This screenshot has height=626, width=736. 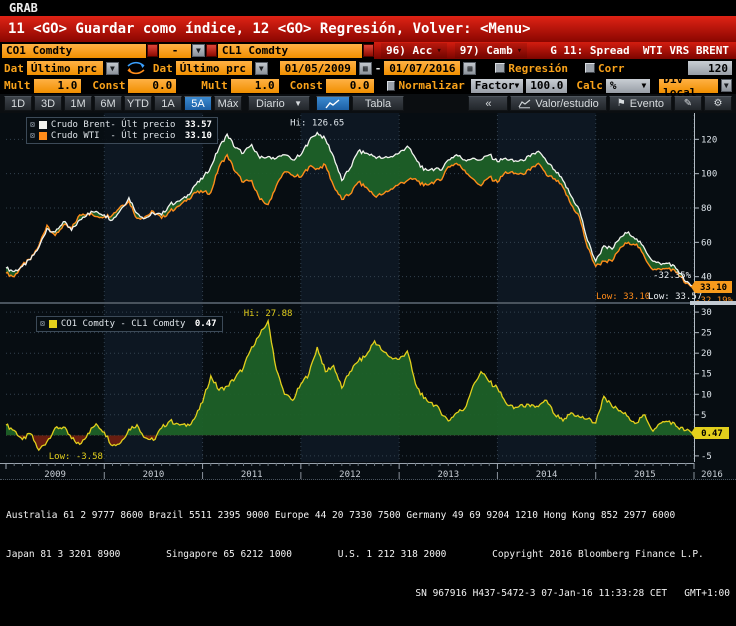 I want to click on const1-input: 0.0, so click(x=152, y=85).